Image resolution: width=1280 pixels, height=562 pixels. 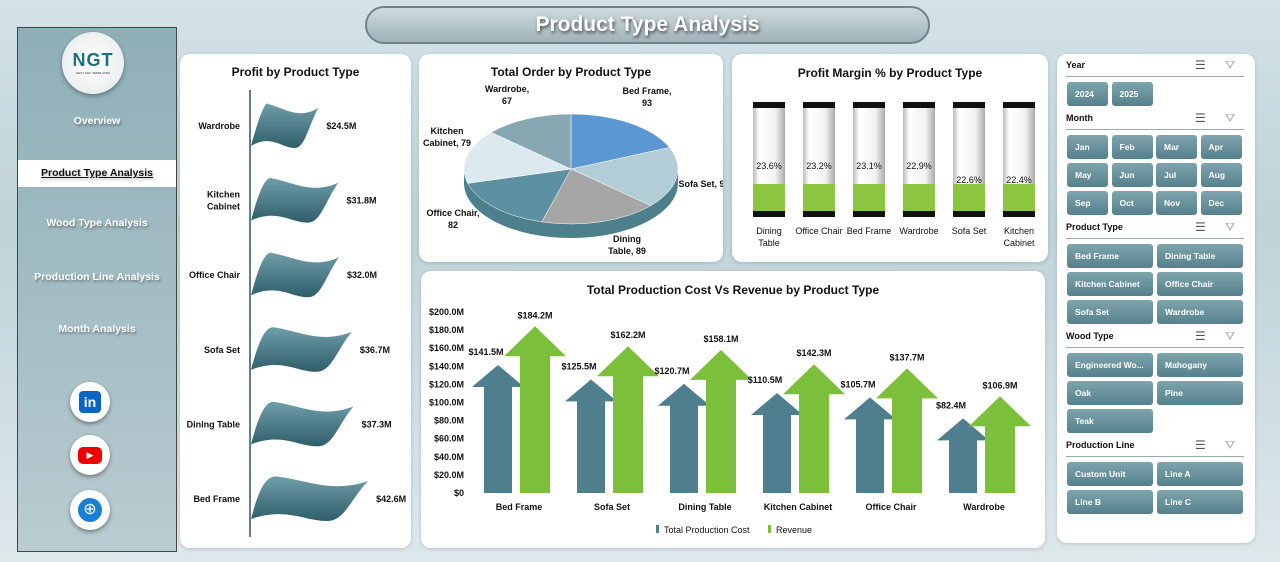 What do you see at coordinates (1200, 284) in the screenshot?
I see `slicer-item-product-type-office-chair: Office Chair` at bounding box center [1200, 284].